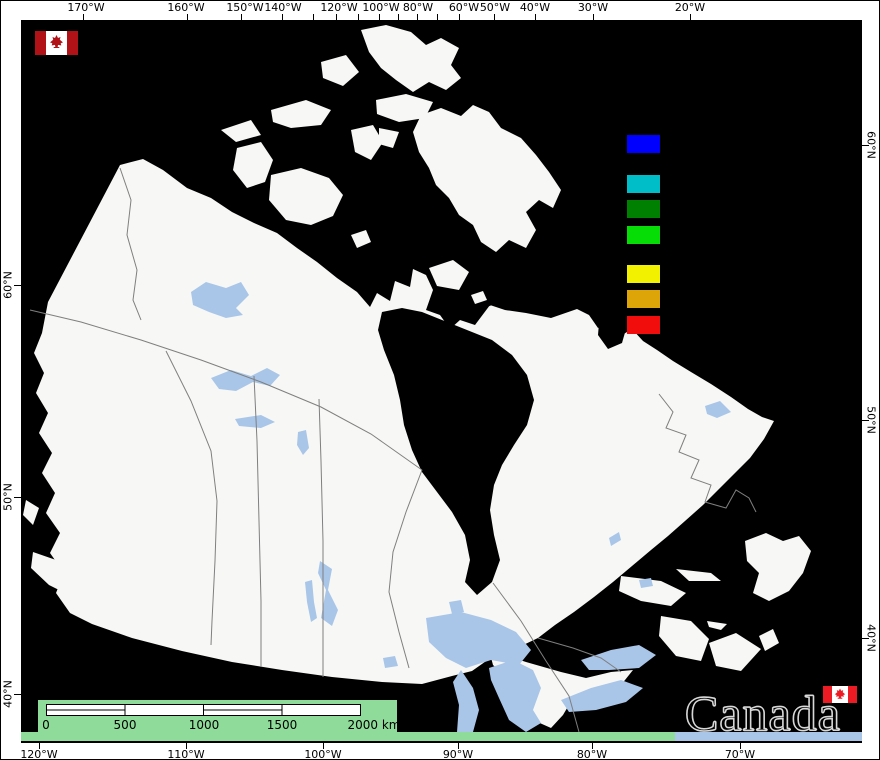 This screenshot has width=880, height=760. Describe the element at coordinates (768, 736) in the screenshot. I see `out-of-map-water-strip` at that location.